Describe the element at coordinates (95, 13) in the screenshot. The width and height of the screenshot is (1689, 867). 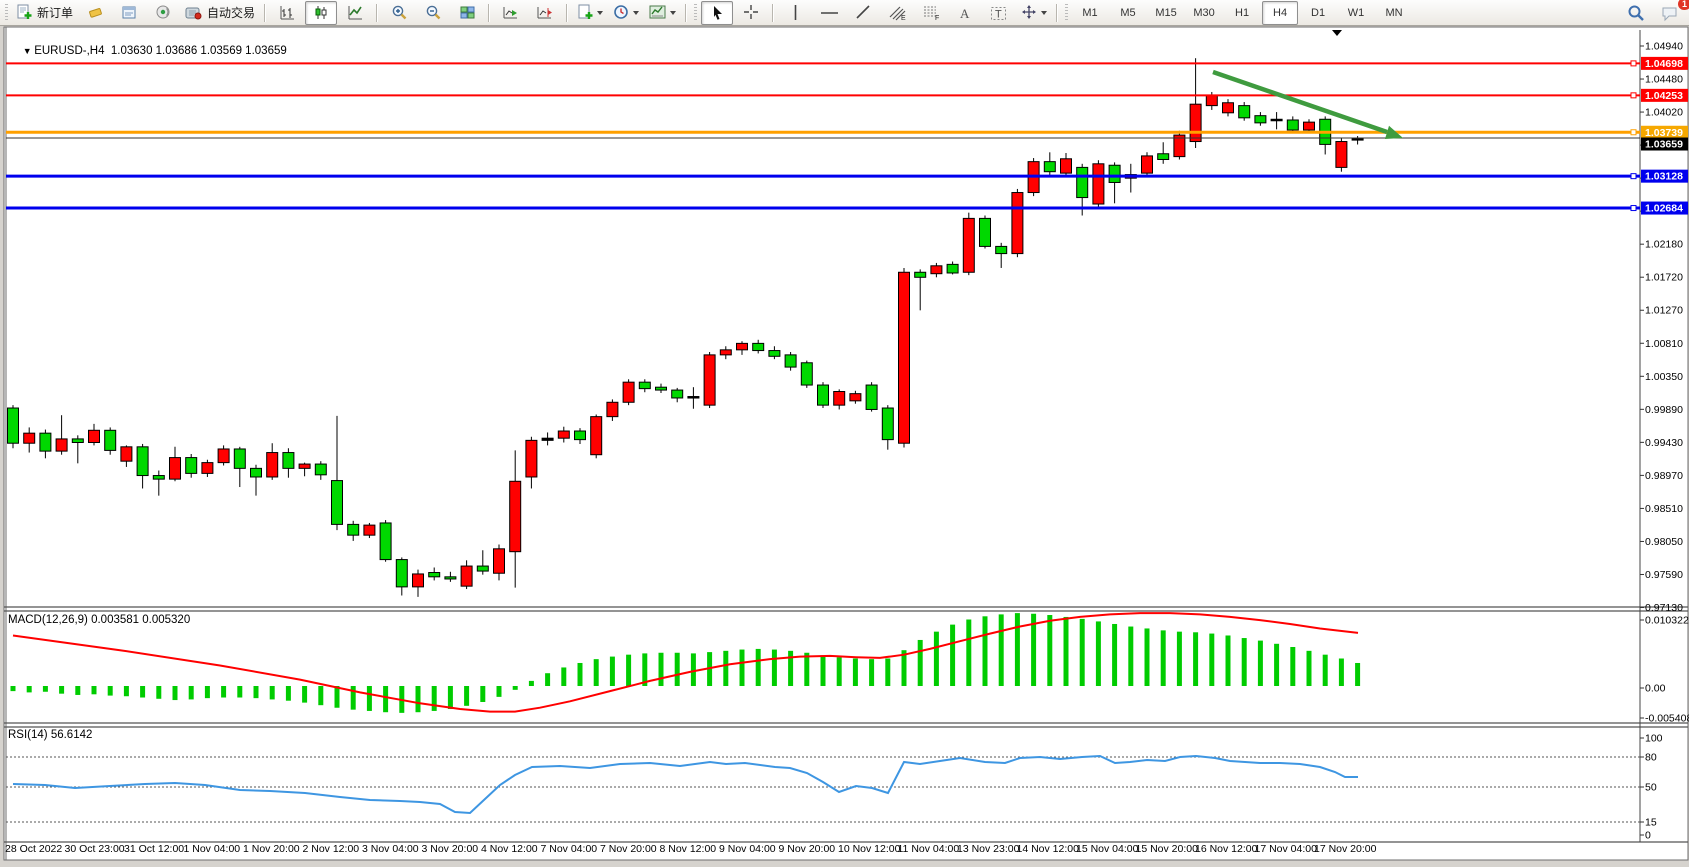
I see `eraser-button` at that location.